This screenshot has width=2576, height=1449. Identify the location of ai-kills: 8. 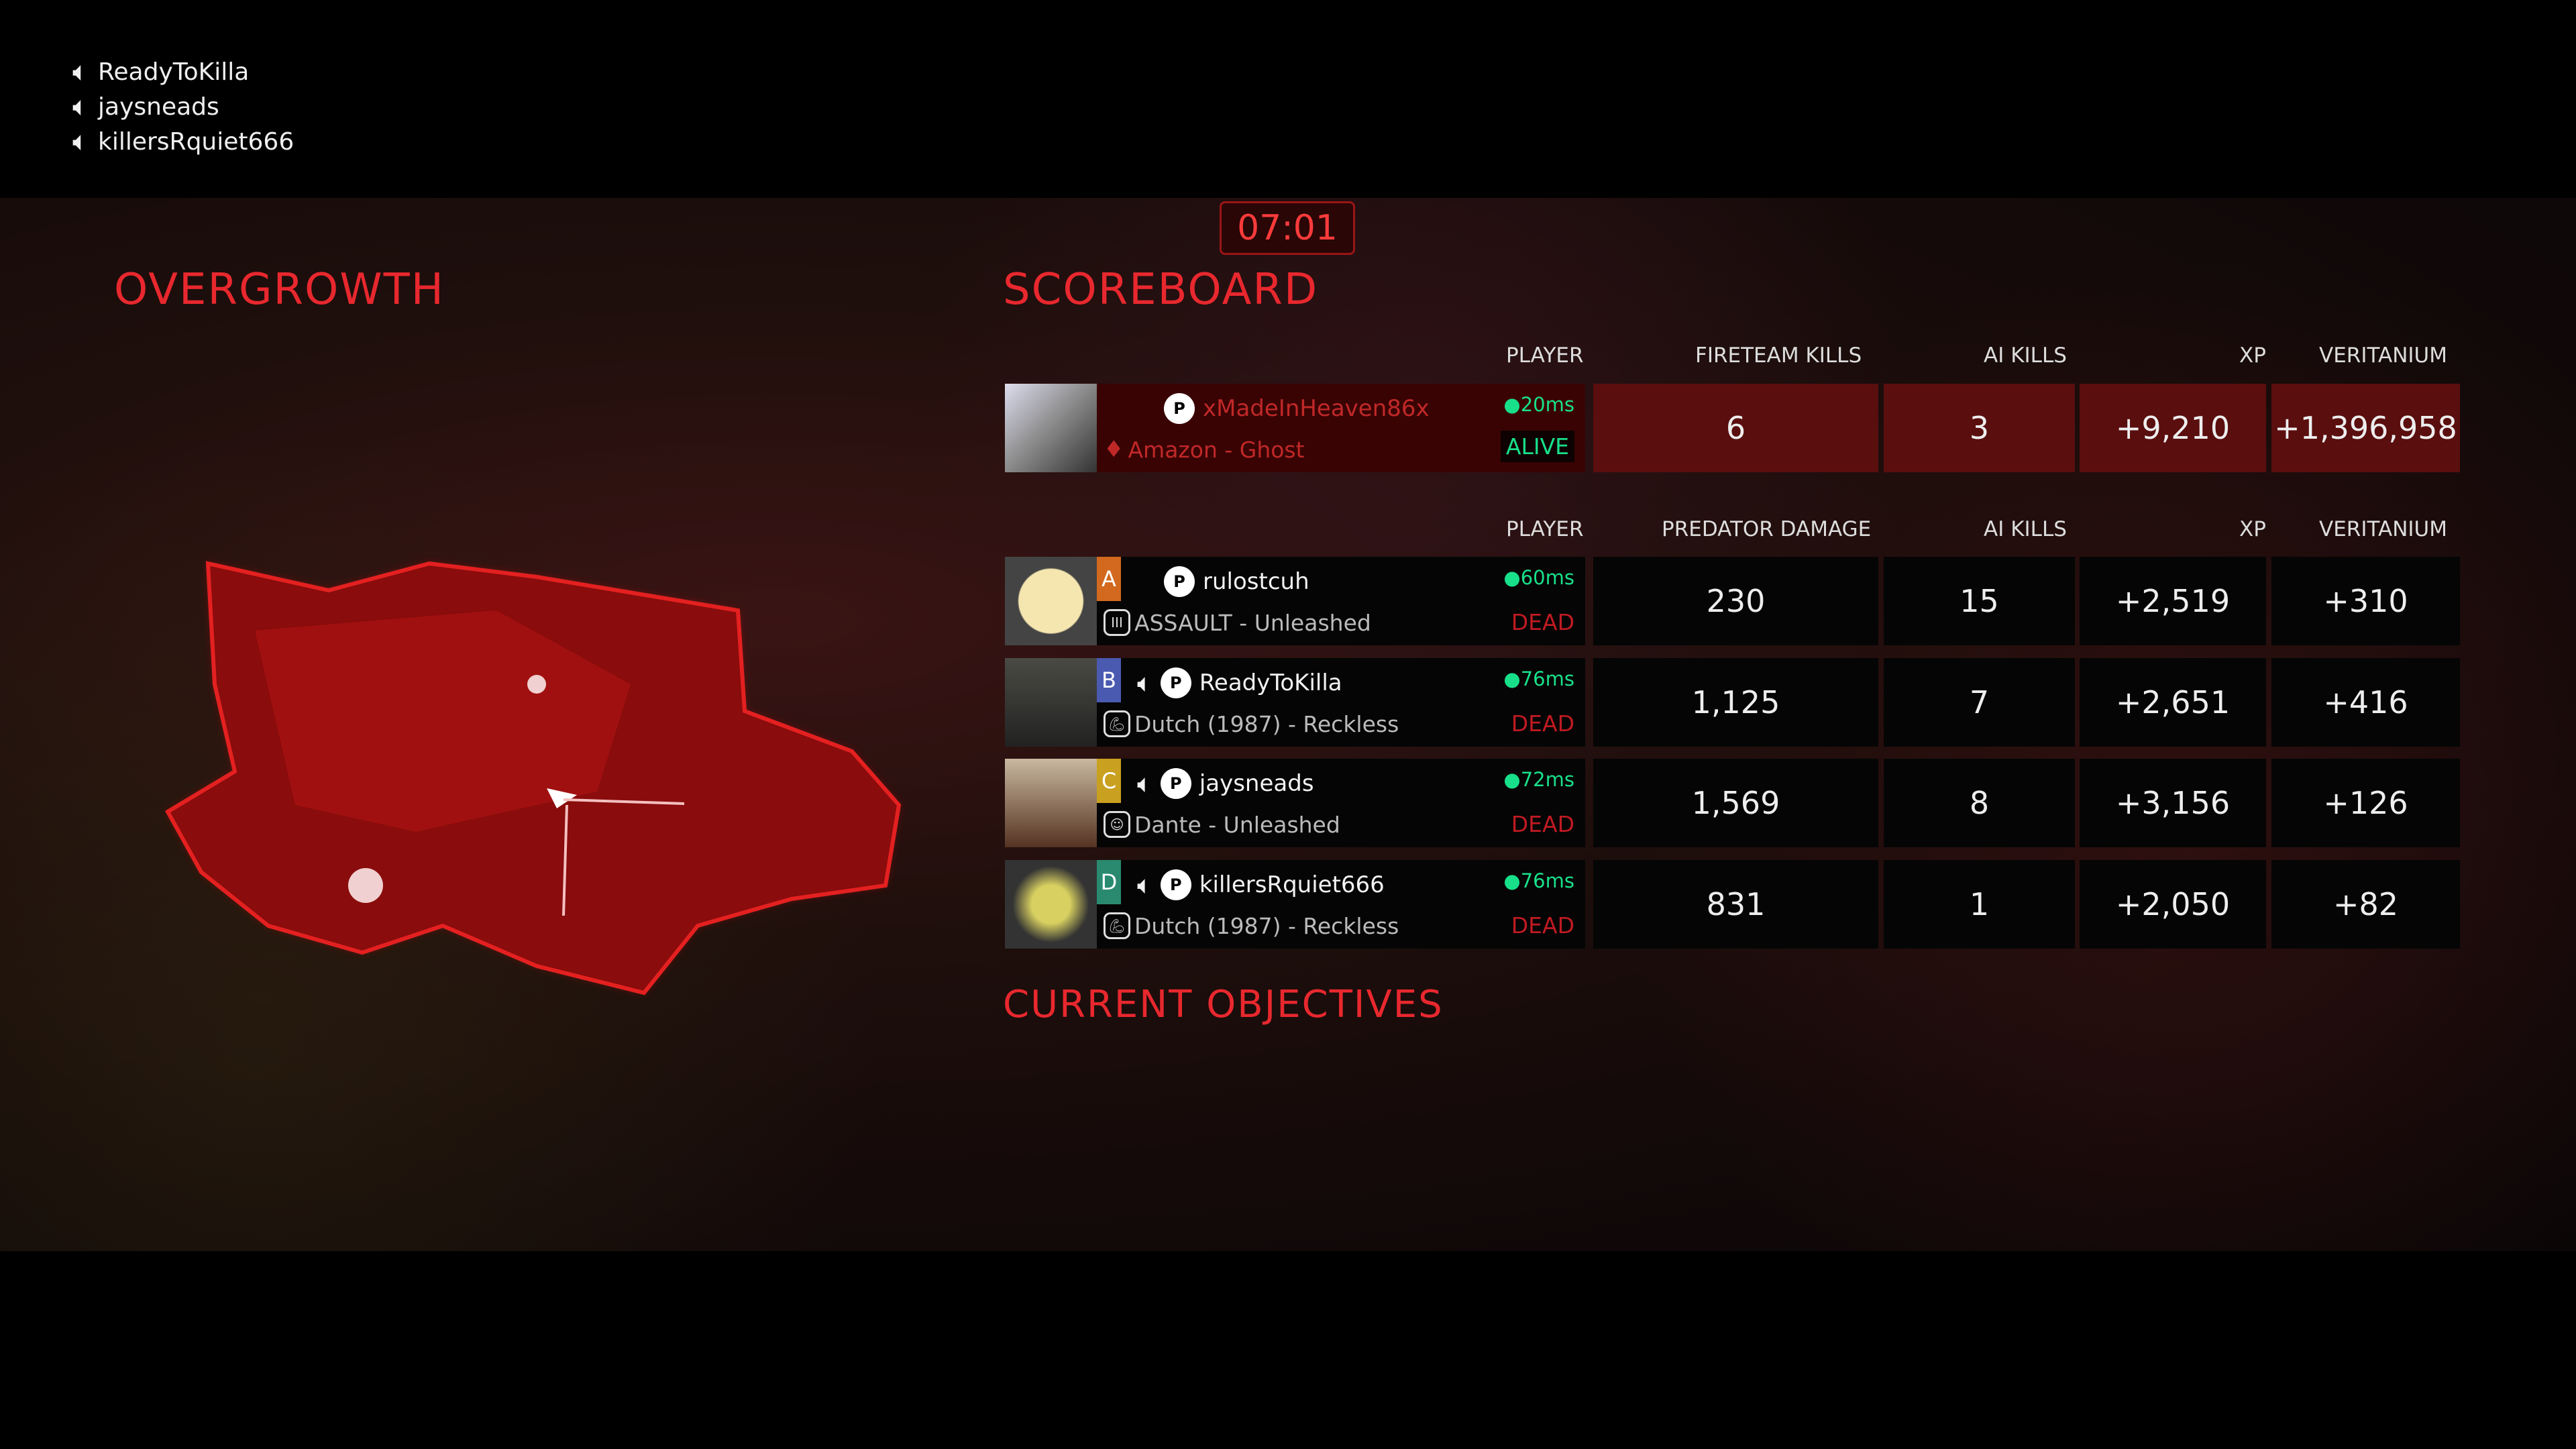
(1979, 803).